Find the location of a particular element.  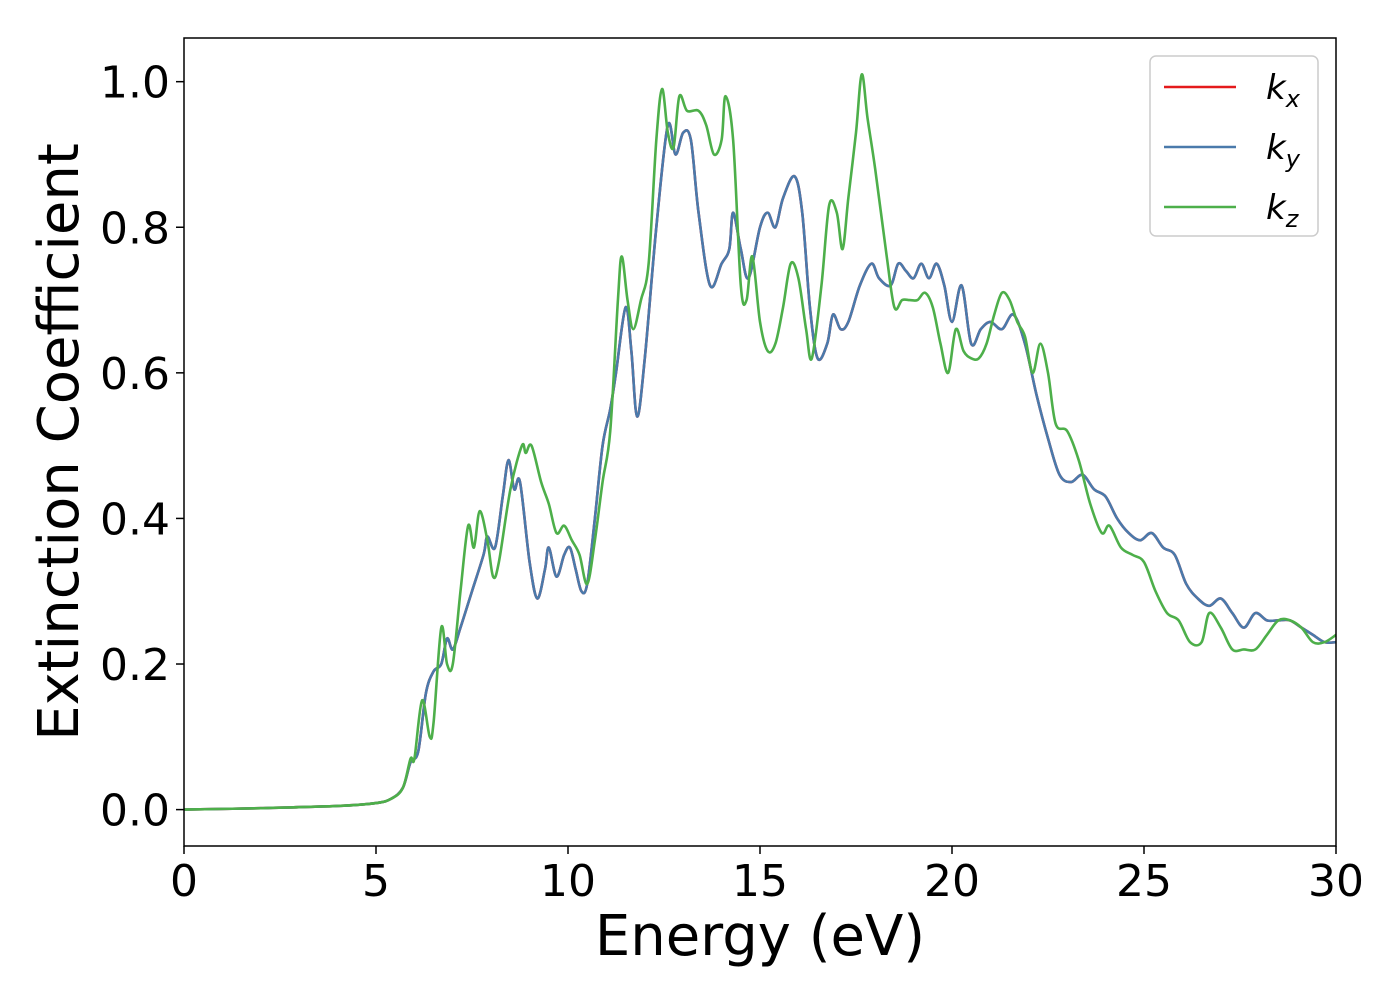

y-tick-label: 0.6 is located at coordinates (135, 374).